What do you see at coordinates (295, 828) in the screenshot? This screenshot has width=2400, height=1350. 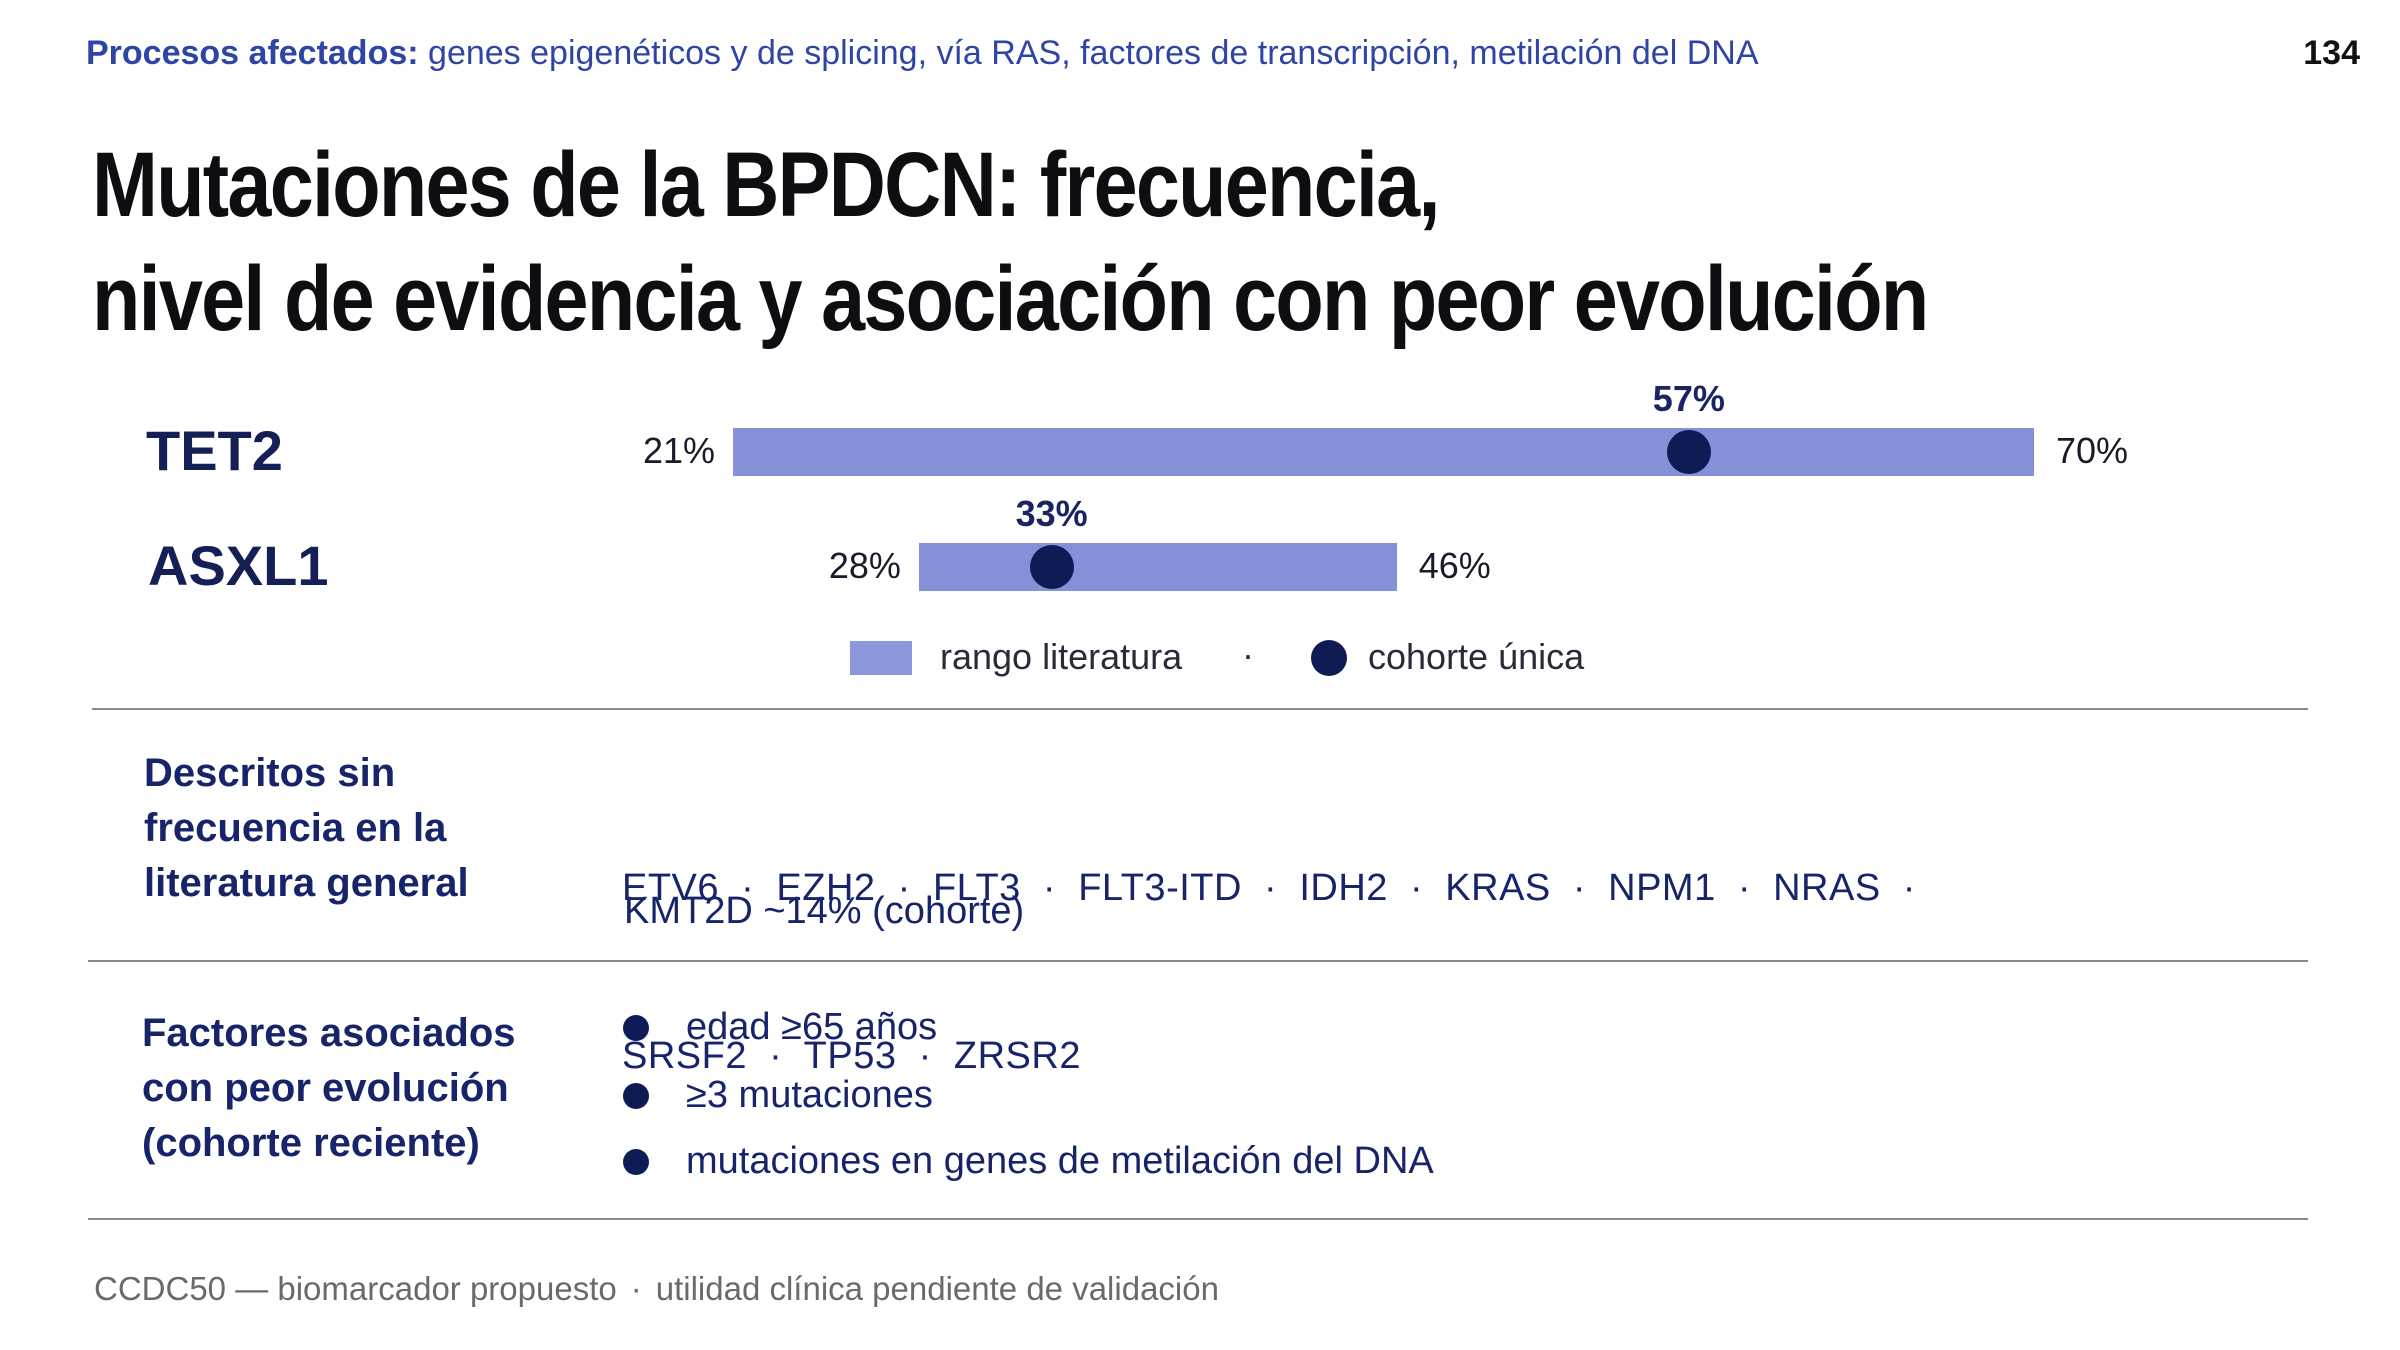 I see `described-heading-line-2: frecuencia en la` at bounding box center [295, 828].